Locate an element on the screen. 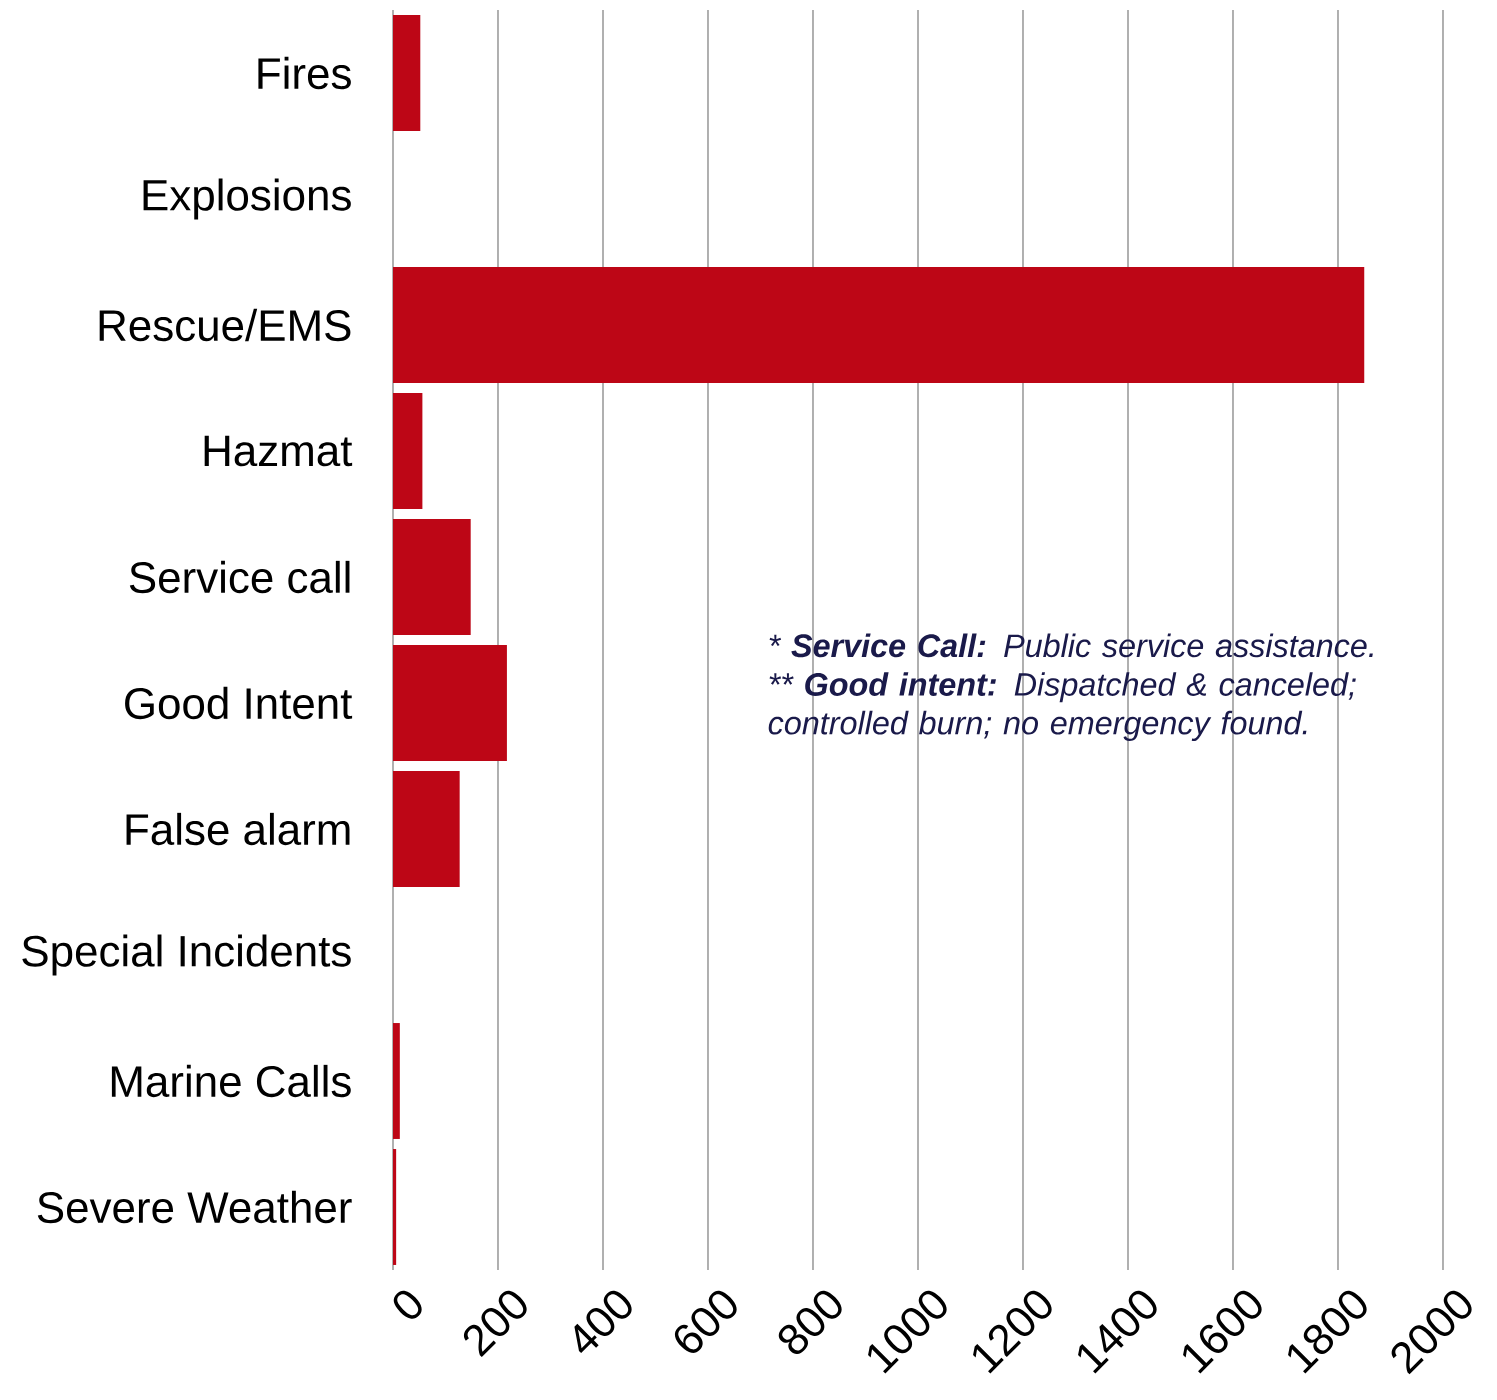  y-tick-label: Good Intent is located at coordinates (239, 703).